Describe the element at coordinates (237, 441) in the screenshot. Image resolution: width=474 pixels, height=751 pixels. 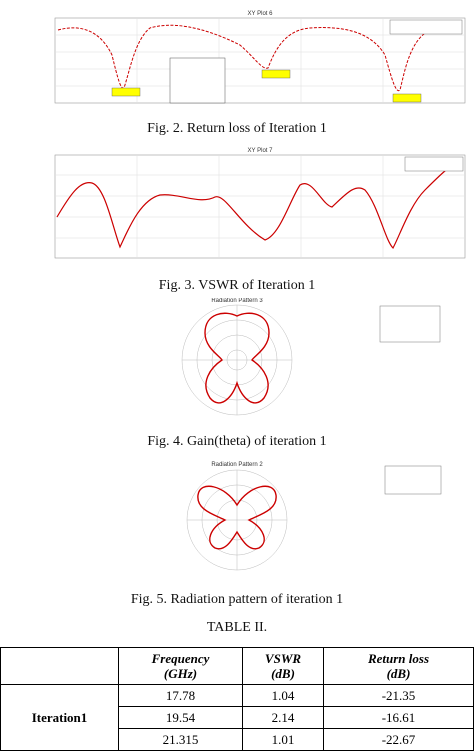
I see `figure-caption: Fig. 4. Gain(theta) of iteration 1` at that location.